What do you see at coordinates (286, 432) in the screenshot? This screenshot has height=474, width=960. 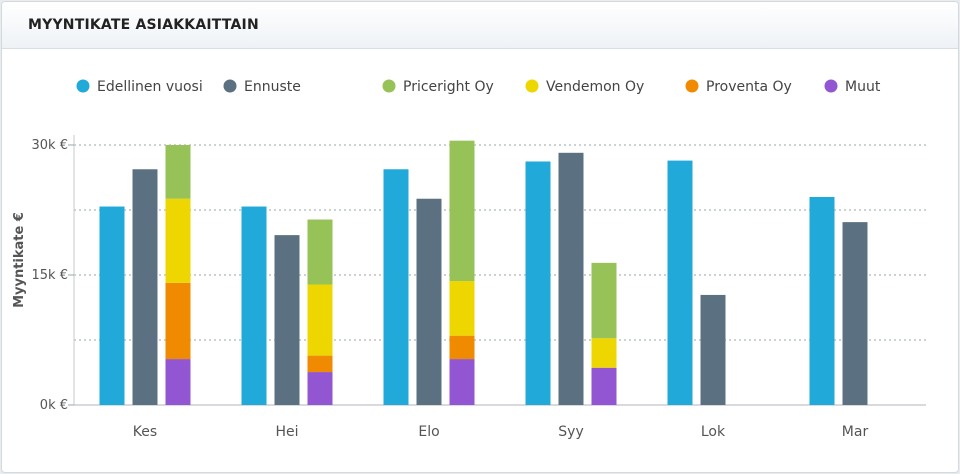 I see `x-tick-label: Hei` at bounding box center [286, 432].